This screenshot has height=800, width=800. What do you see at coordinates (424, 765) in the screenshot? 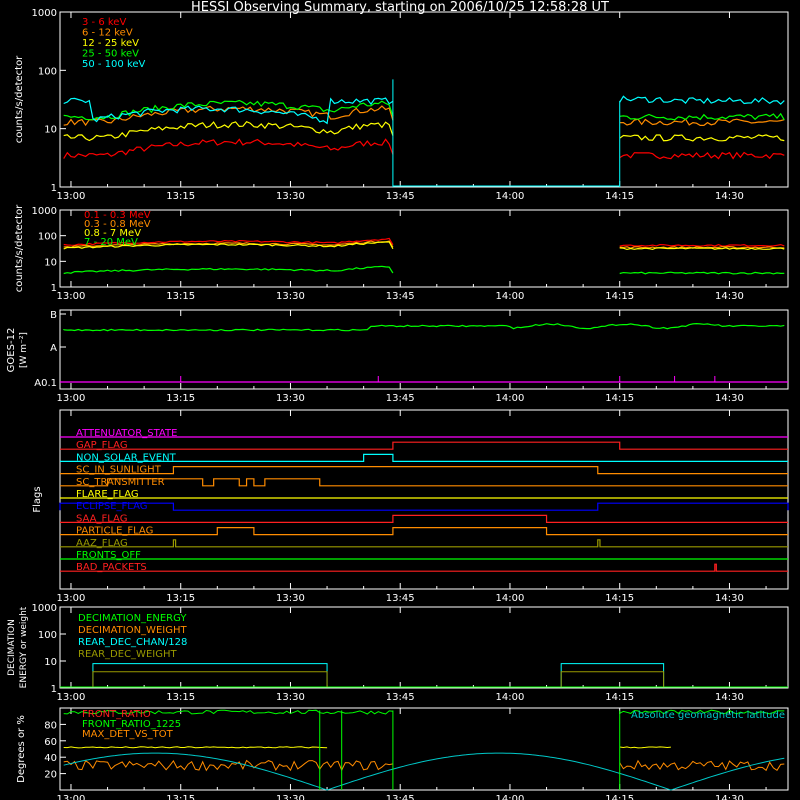
I see `max-det-line` at bounding box center [424, 765].